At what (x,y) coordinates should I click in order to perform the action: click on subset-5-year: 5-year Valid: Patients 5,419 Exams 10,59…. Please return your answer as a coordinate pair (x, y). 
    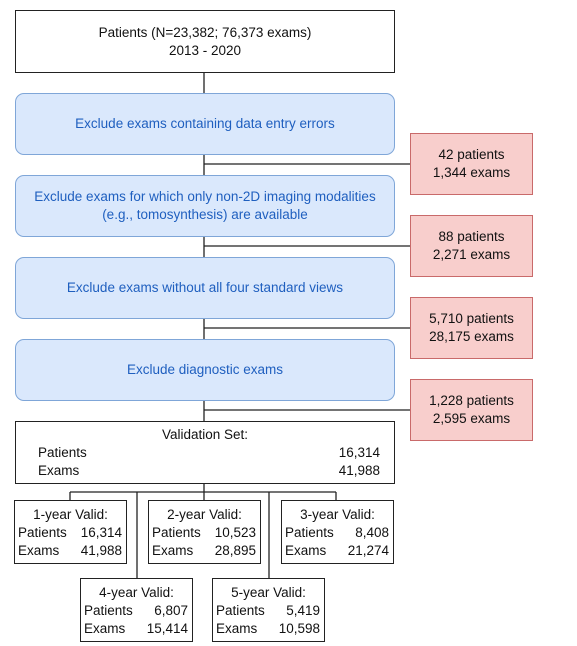
    Looking at the image, I should click on (268, 610).